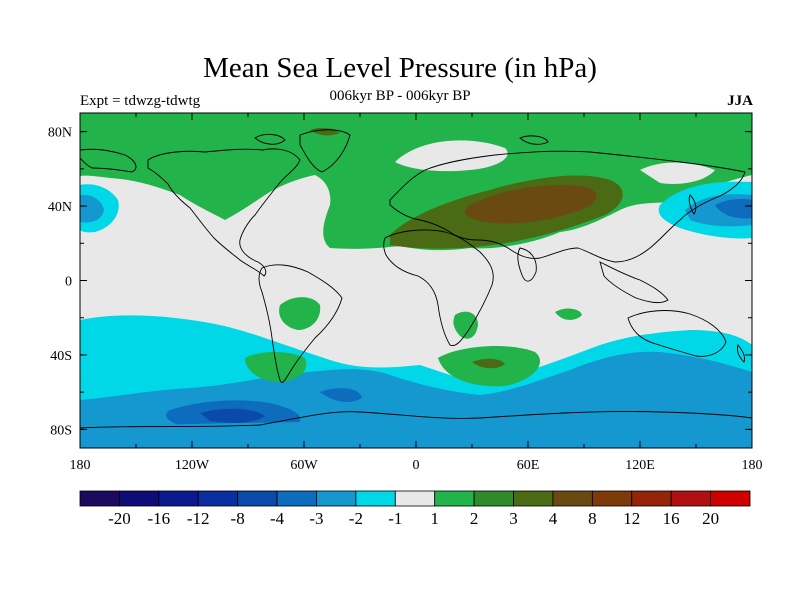  Describe the element at coordinates (68, 282) in the screenshot. I see `y-tick-label: 0` at that location.